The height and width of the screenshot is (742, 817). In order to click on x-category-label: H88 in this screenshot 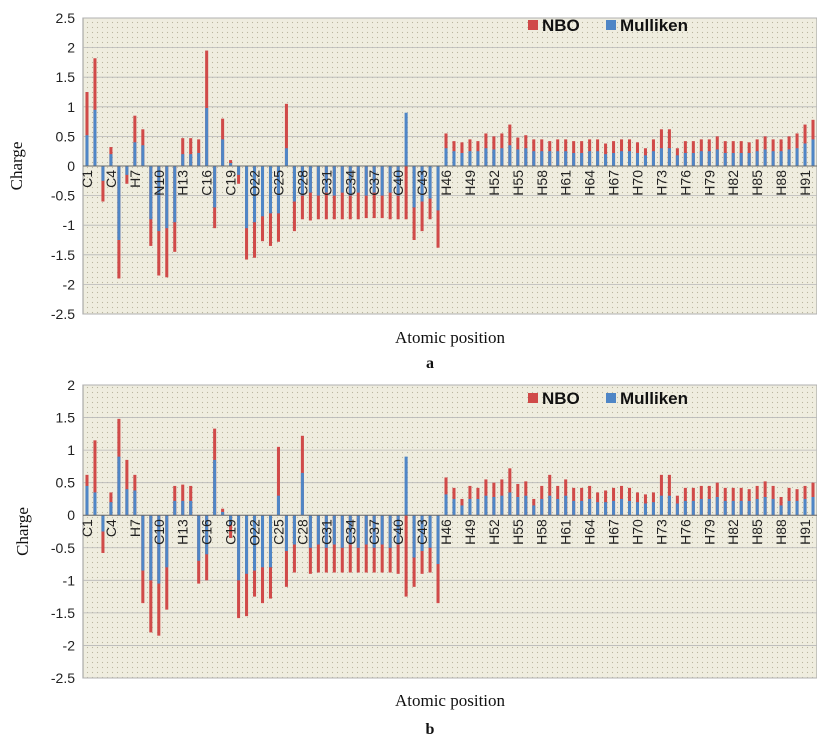, I will do `click(781, 532)`.